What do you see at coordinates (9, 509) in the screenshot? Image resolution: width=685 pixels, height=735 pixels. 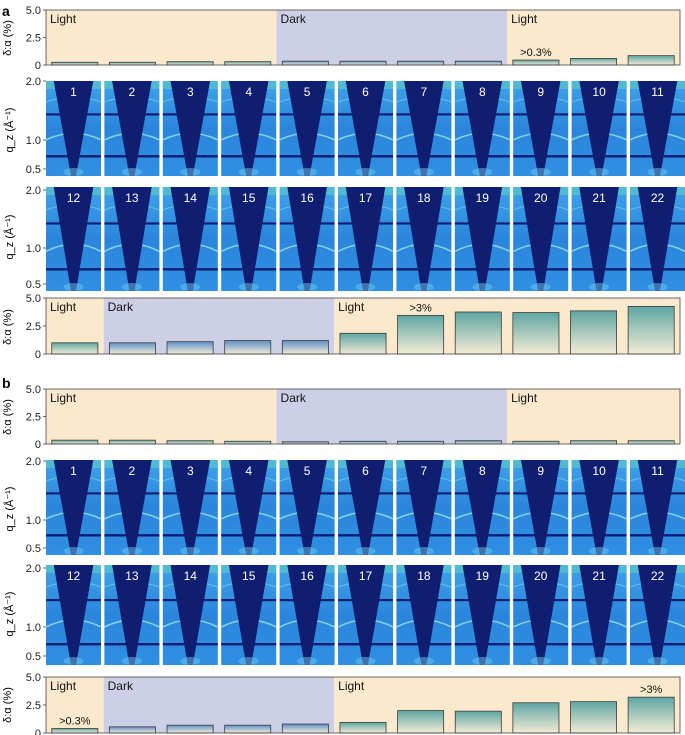 I see `ylabel-qz-b-row1: q_z (Å⁻¹)` at bounding box center [9, 509].